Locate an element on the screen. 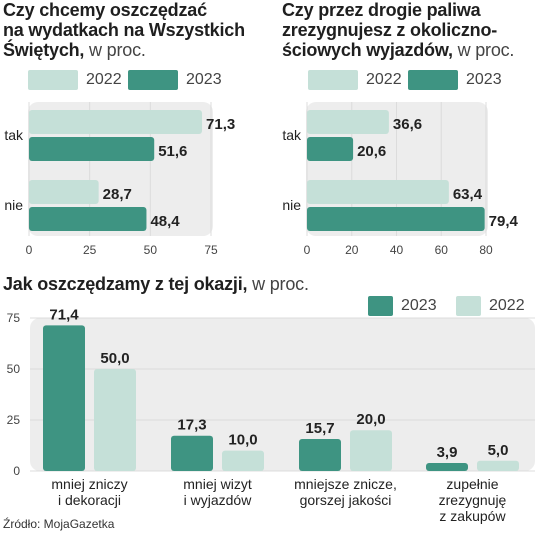  chart1-legend-label-2023: 2023 is located at coordinates (204, 79).